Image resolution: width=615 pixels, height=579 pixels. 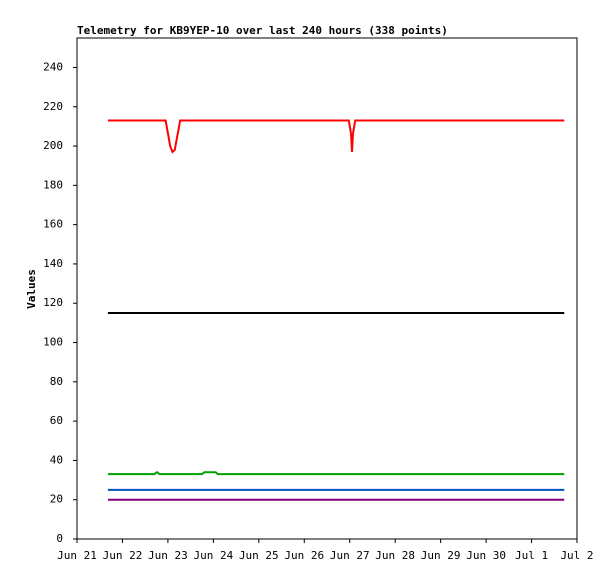 I want to click on y-tick-label: 60, so click(x=56, y=420).